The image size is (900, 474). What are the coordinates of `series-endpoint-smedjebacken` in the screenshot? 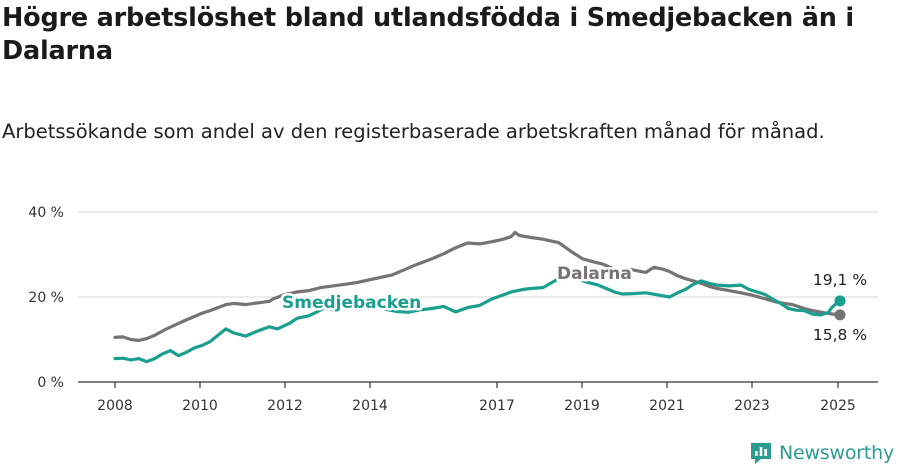 It's located at (840, 301).